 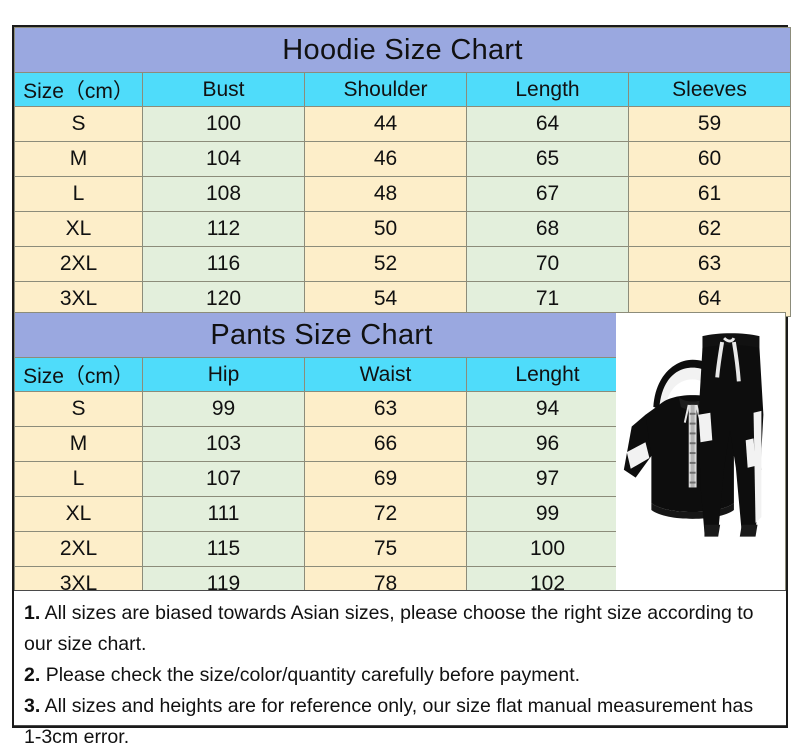 I want to click on hoodie-col-length: Length, so click(x=547, y=89).